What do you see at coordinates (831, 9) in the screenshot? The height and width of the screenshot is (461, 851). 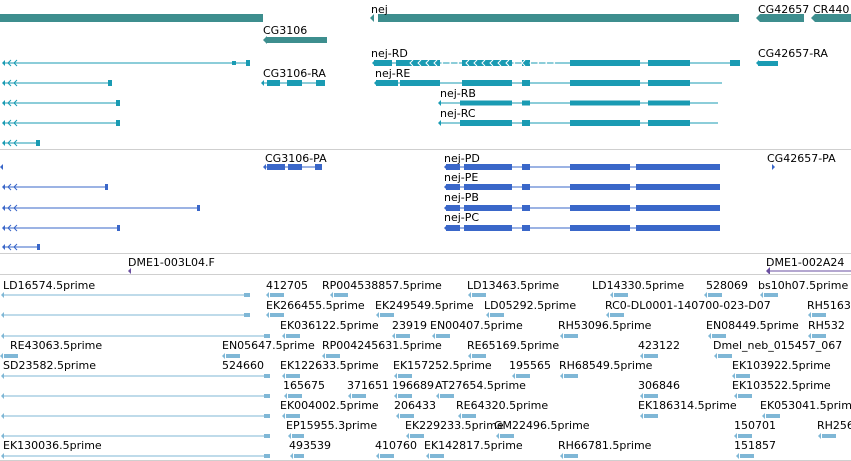 I see `gene-label-cr440: CR440` at bounding box center [831, 9].